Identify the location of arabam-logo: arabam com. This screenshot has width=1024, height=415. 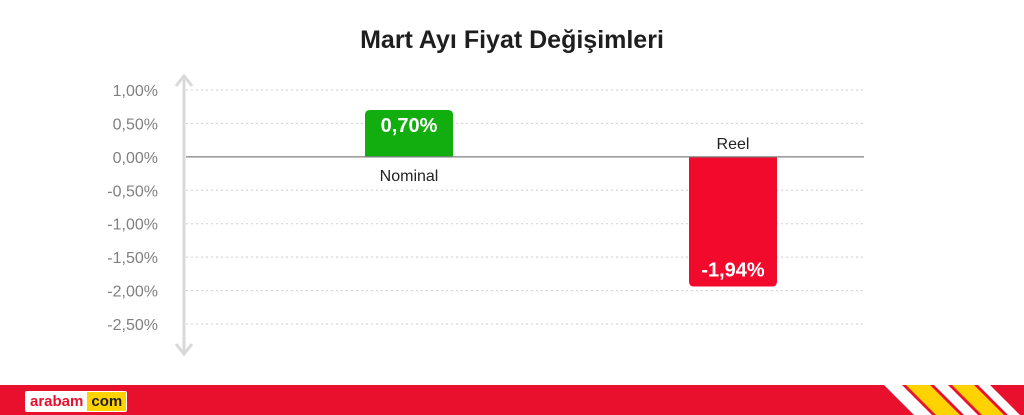
(76, 401).